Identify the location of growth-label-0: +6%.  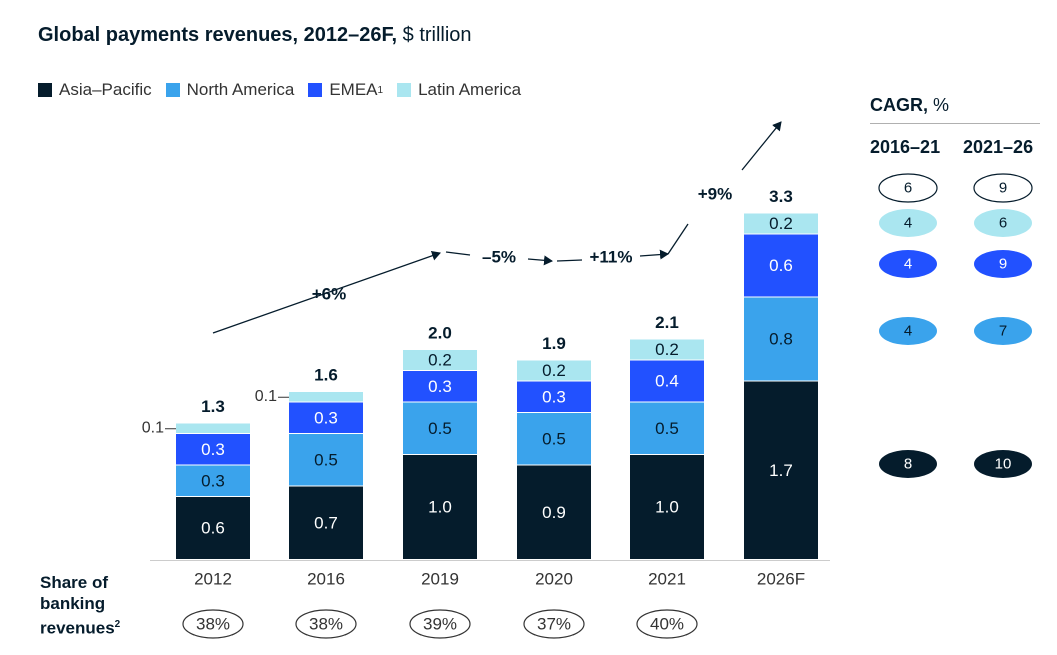
(329, 294).